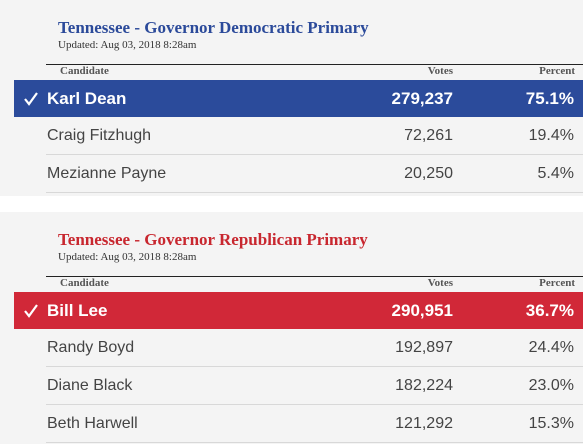 The image size is (583, 444). What do you see at coordinates (428, 173) in the screenshot?
I see `vote-count: 20,250` at bounding box center [428, 173].